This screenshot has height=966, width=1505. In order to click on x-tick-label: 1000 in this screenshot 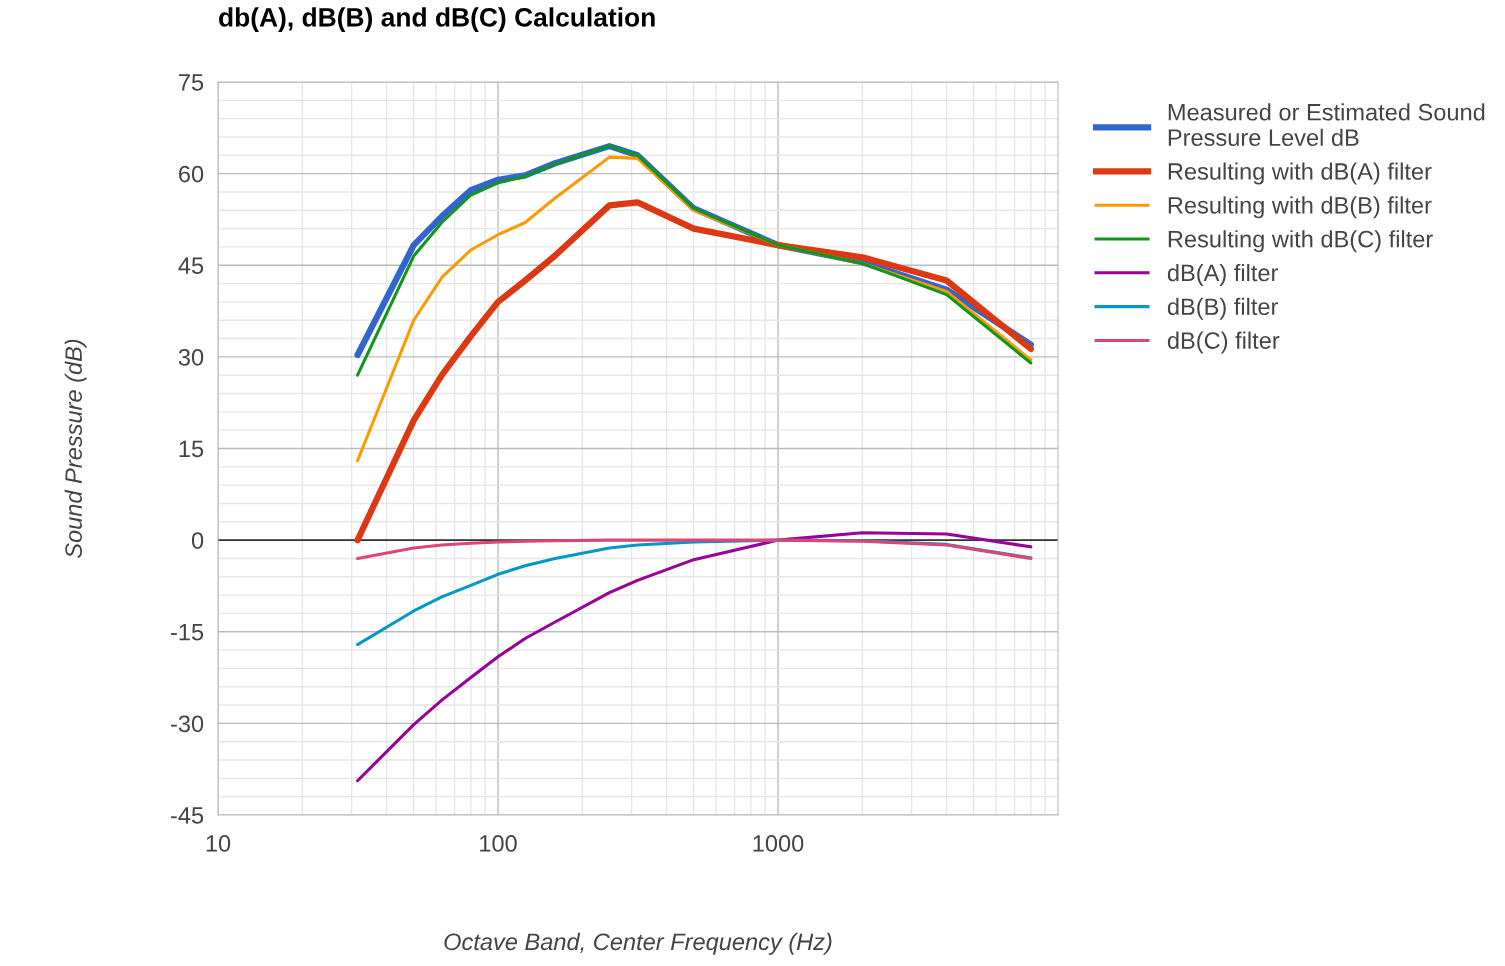, I will do `click(778, 843)`.